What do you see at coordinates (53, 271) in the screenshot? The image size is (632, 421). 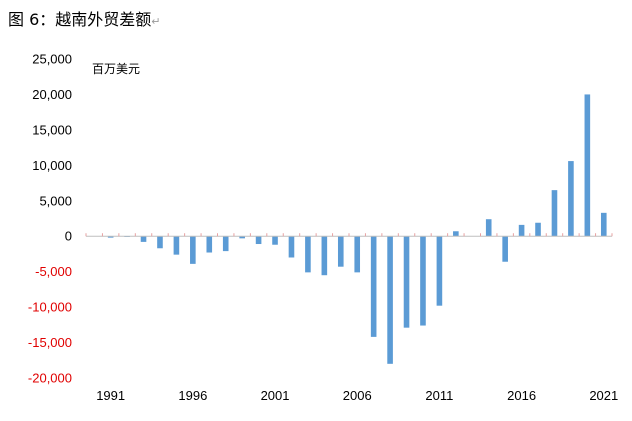 I see `y-tick-label: -5,000` at bounding box center [53, 271].